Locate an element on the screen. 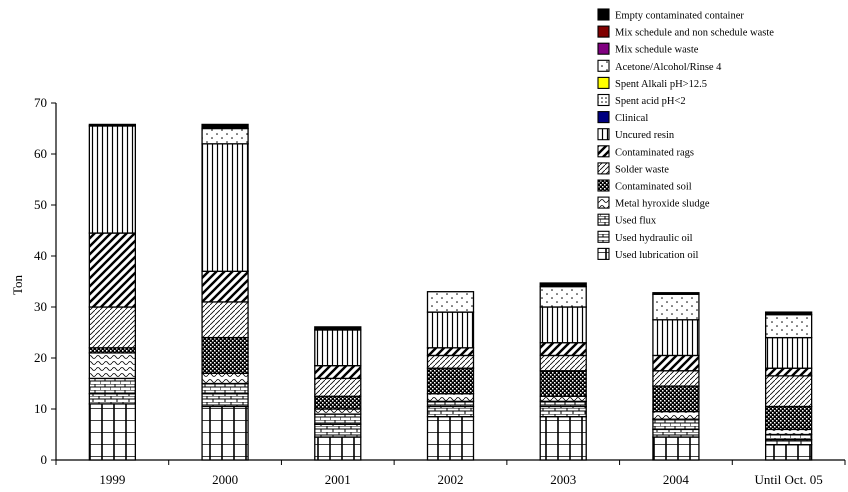 The image size is (848, 492). y-axis-label: Ton is located at coordinates (17, 284).